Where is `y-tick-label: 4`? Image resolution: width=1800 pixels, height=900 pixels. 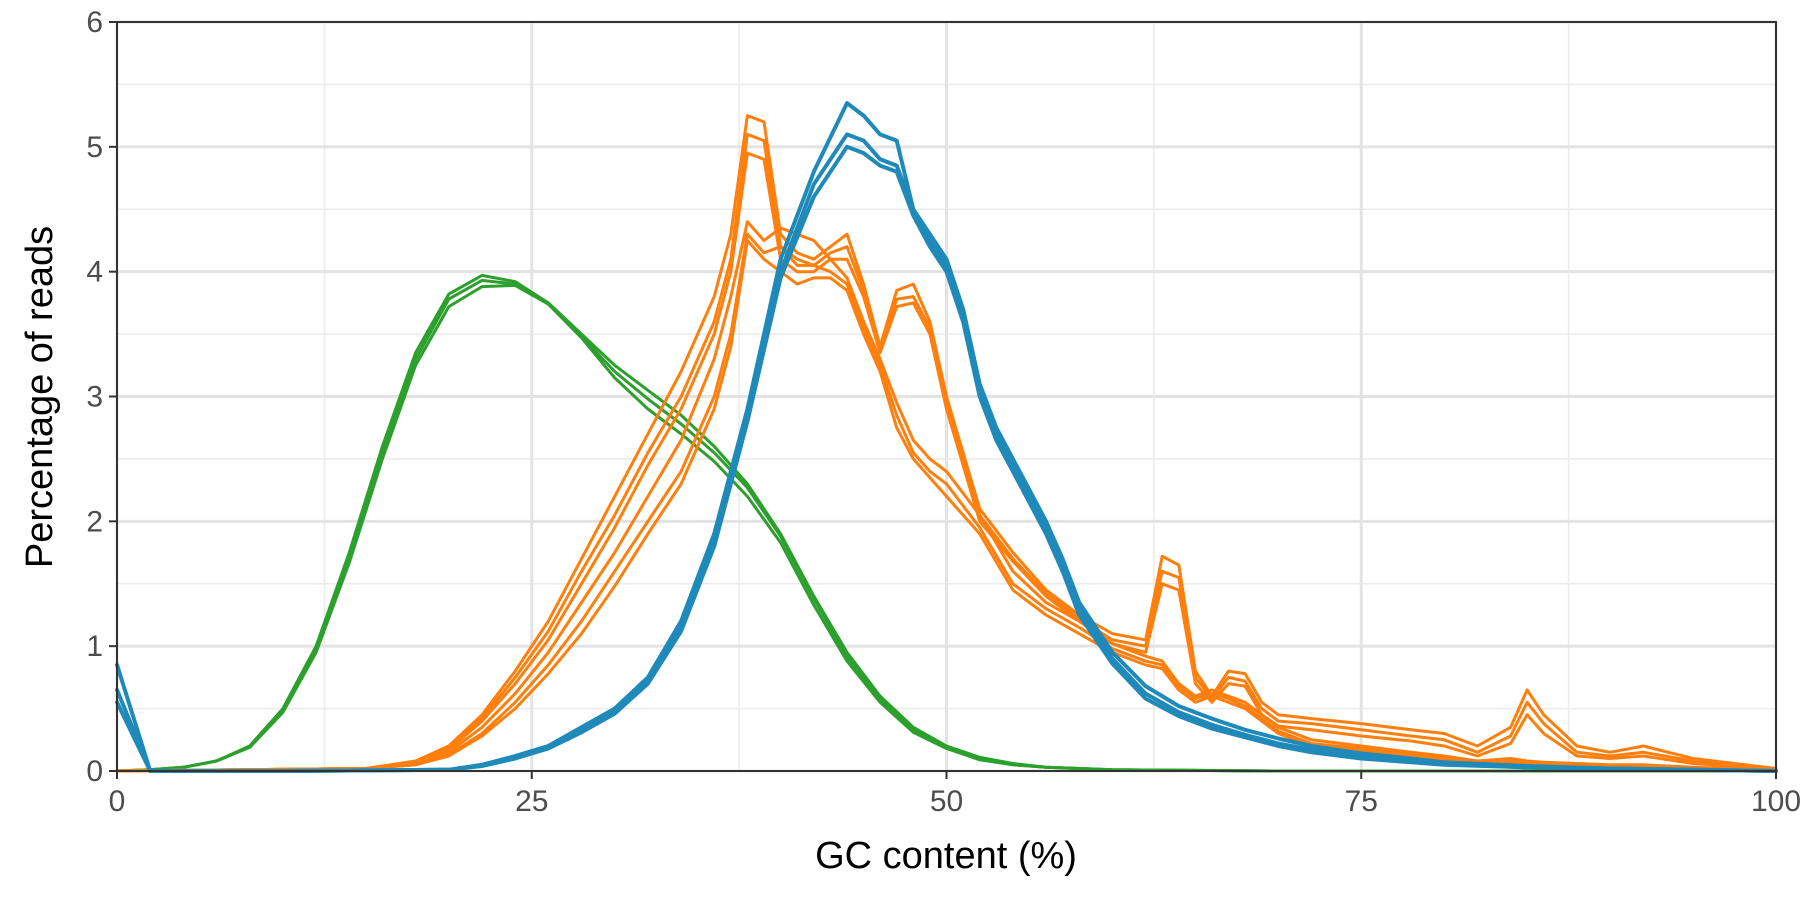
y-tick-label: 4 is located at coordinates (94, 272).